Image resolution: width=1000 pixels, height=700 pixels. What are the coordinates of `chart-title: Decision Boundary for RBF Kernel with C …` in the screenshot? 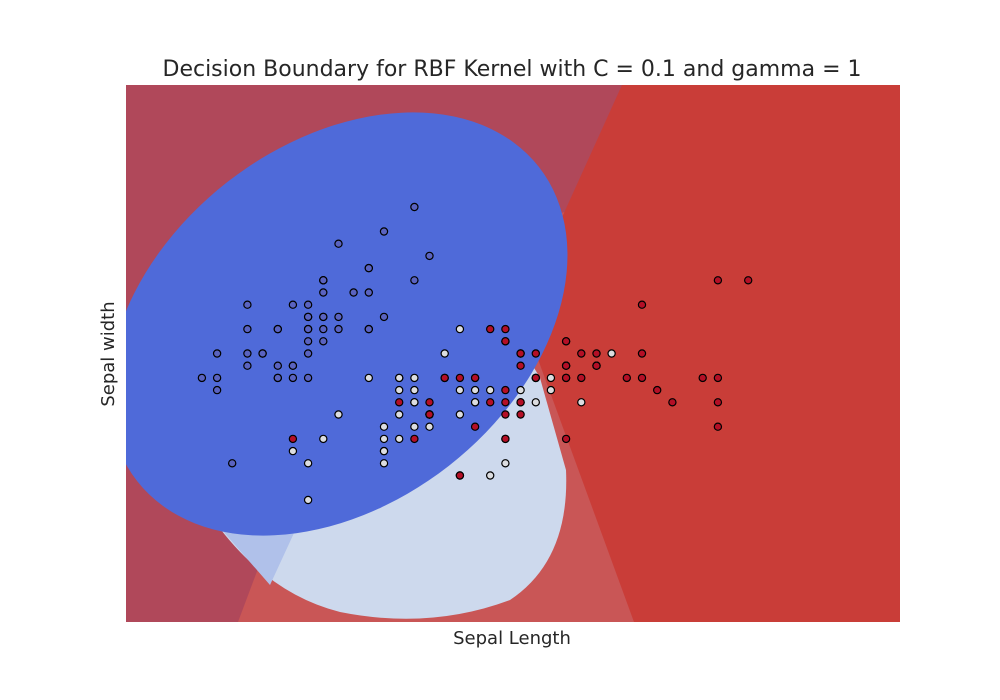 It's located at (512, 69).